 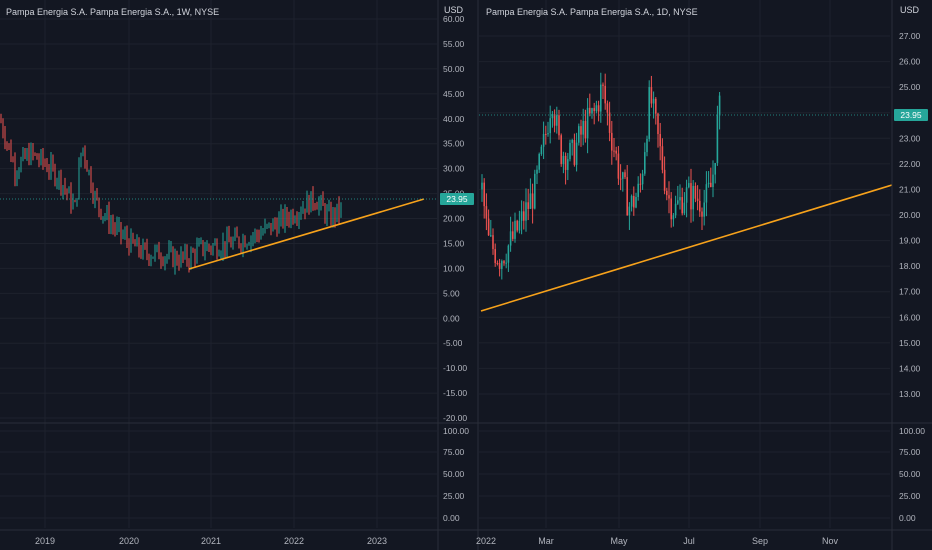 What do you see at coordinates (377, 541) in the screenshot?
I see `x-tick-label: 2023` at bounding box center [377, 541].